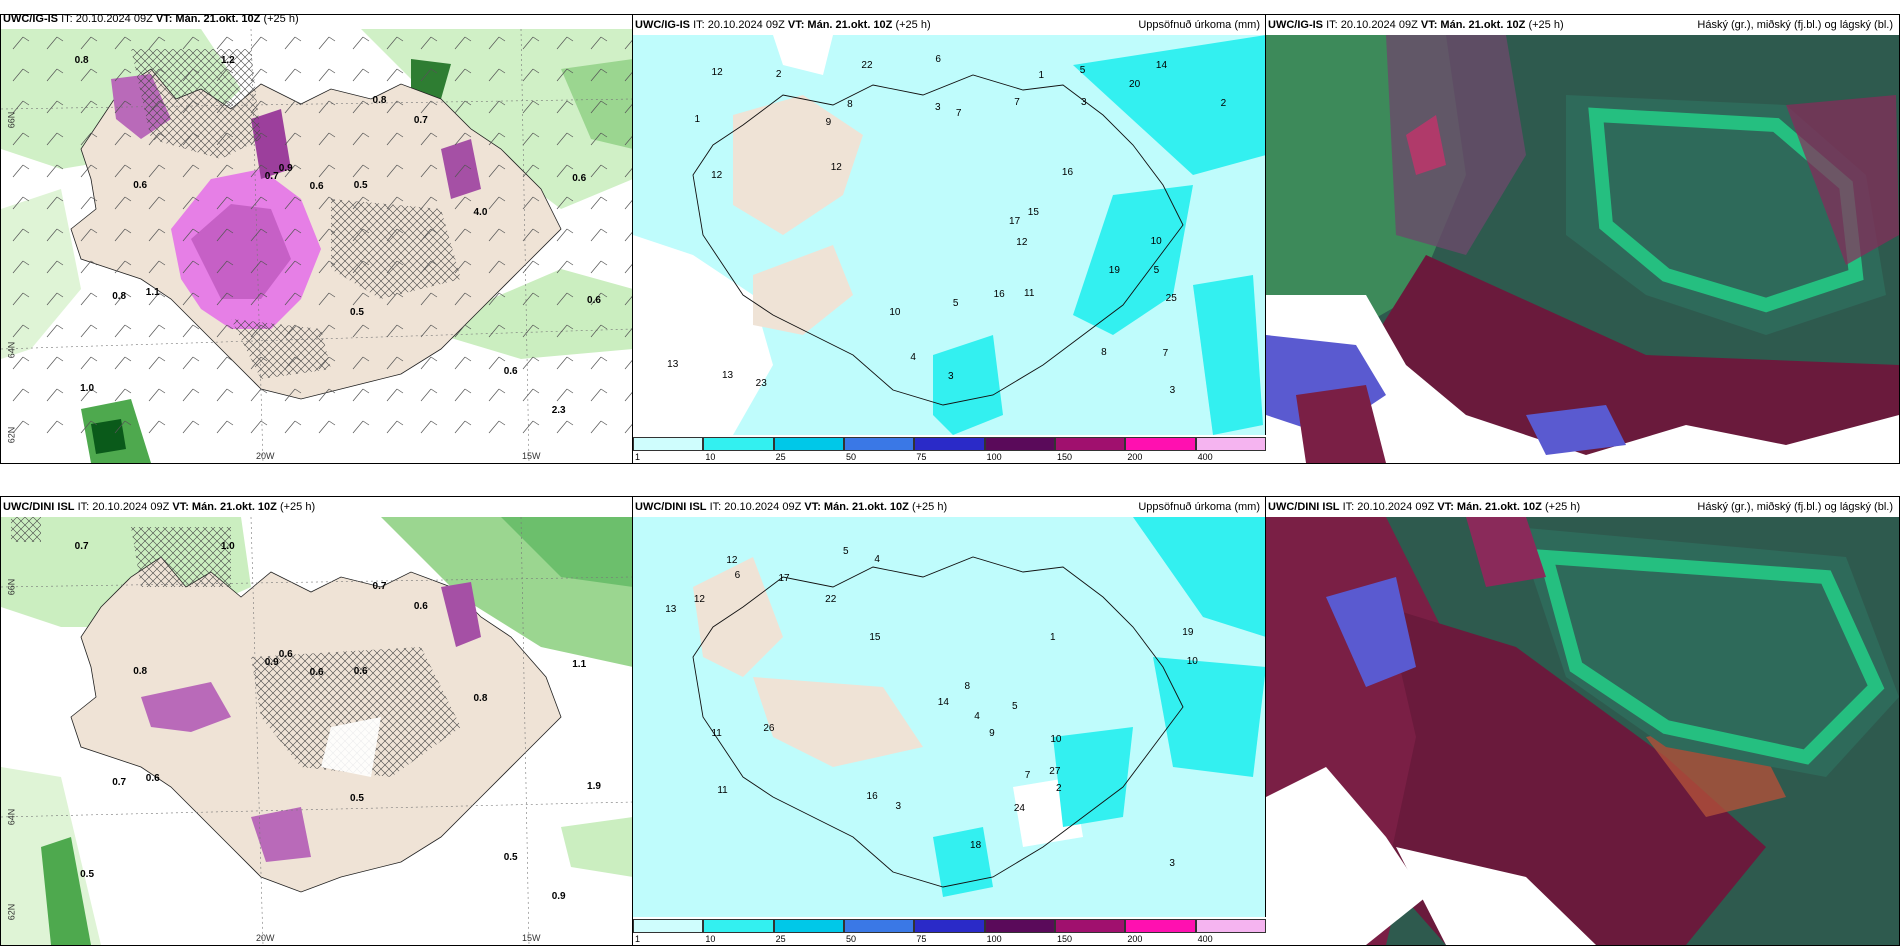  I want to click on map-value-label: 9, so click(992, 734).